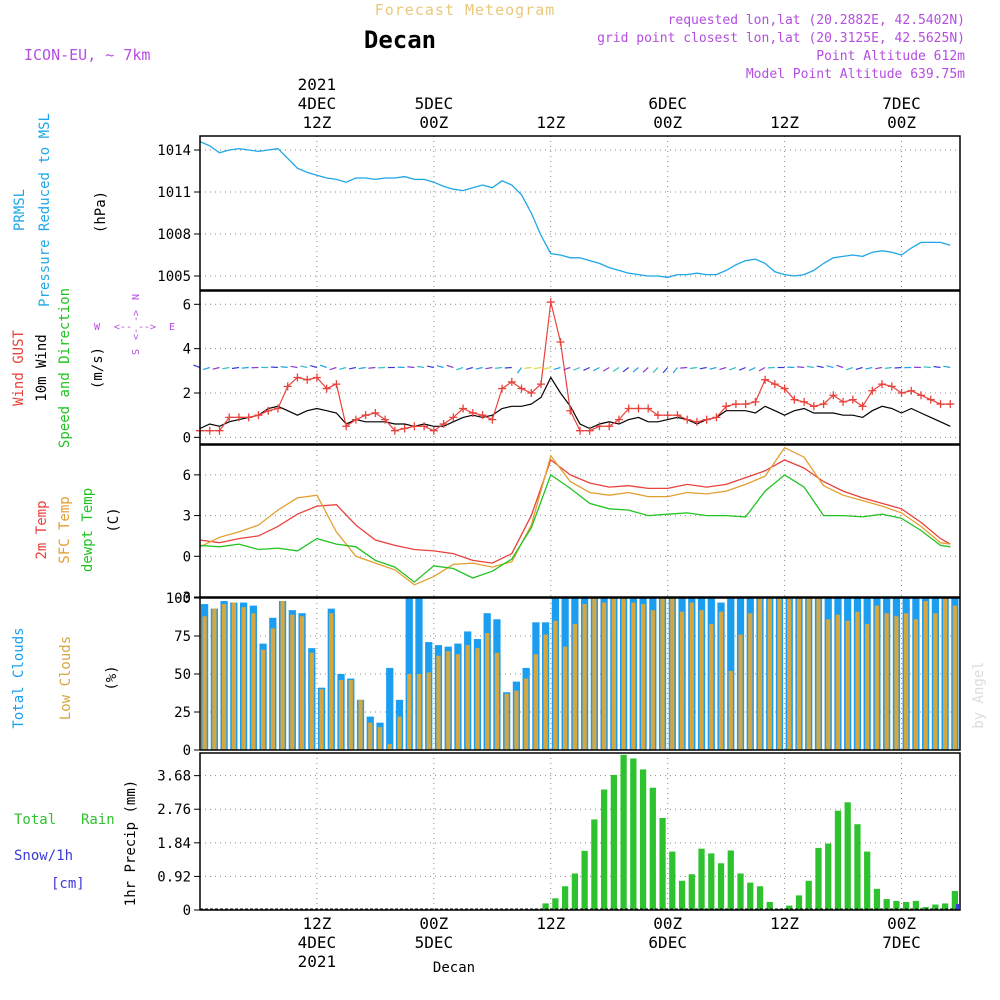 Image resolution: width=1000 pixels, height=1000 pixels. What do you see at coordinates (174, 877) in the screenshot?
I see `precip-ytick-label: 0.92` at bounding box center [174, 877].